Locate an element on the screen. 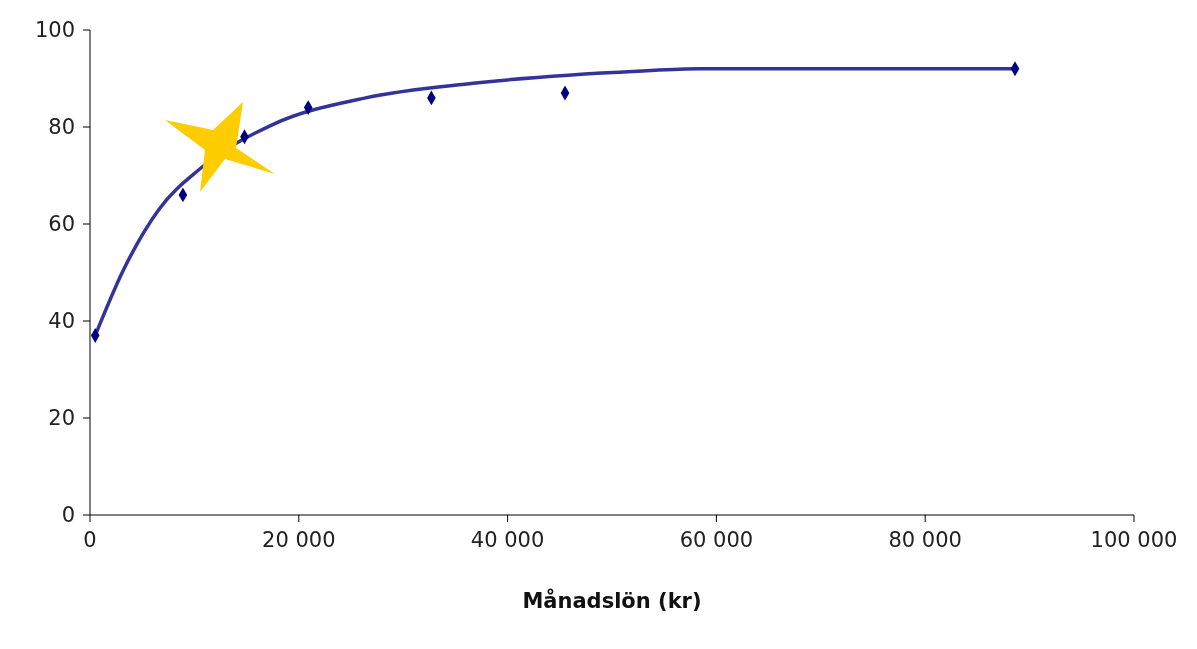  x-axis-title: Månadslön (kr) is located at coordinates (612, 600).